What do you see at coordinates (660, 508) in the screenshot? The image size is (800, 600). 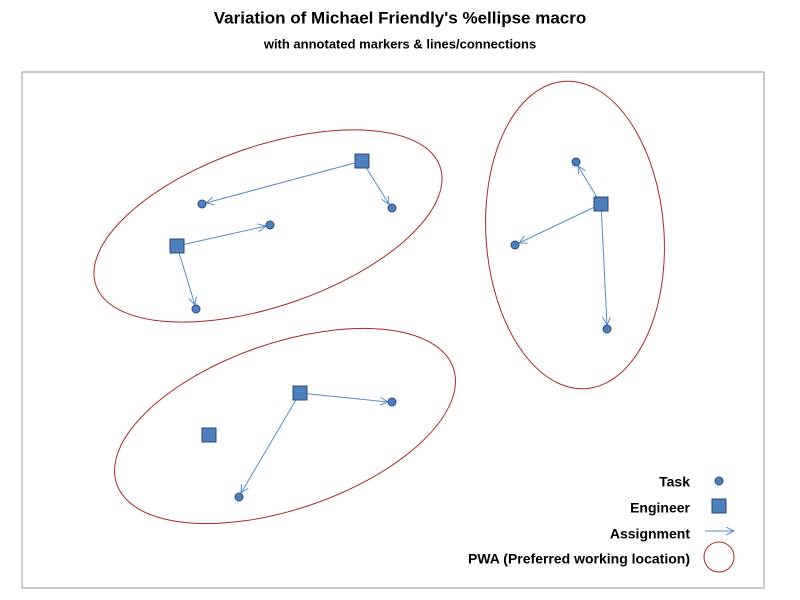 I see `legend-label: Engineer` at bounding box center [660, 508].